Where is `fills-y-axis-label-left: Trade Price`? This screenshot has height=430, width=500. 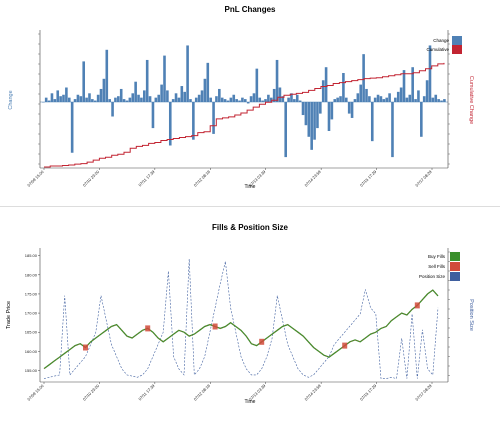
fills-y-axis-label-left: Trade Price is located at coordinates (9, 315).